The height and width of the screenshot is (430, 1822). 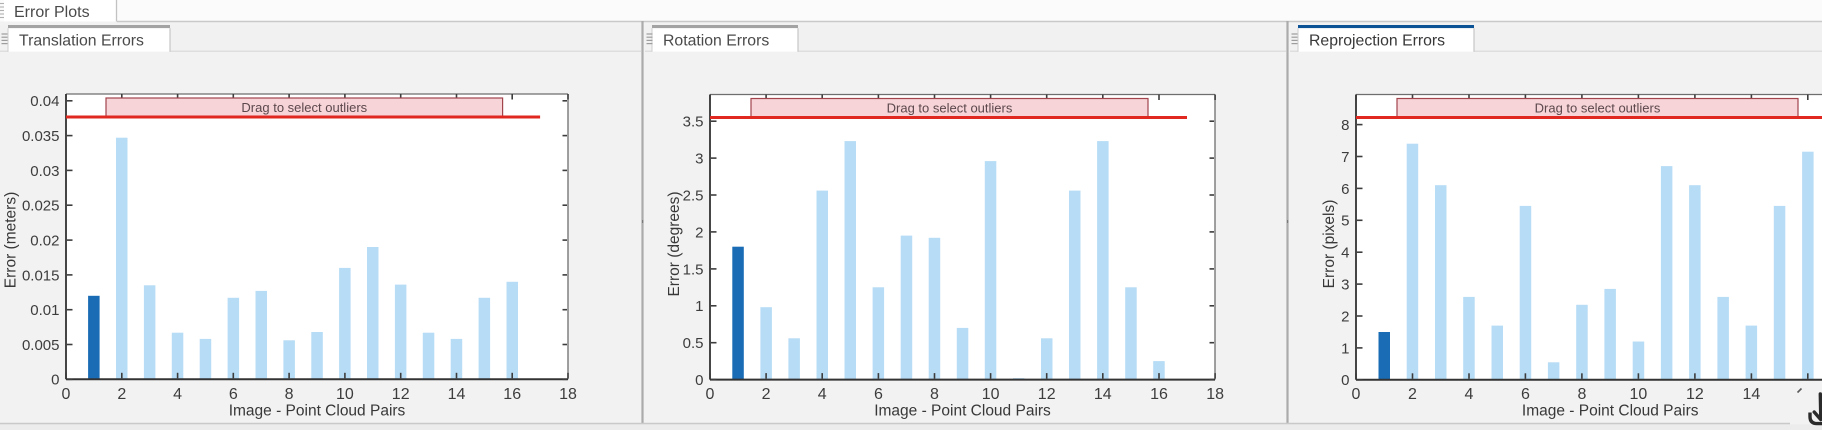 I want to click on svg-text: Error (degrees), so click(x=674, y=243).